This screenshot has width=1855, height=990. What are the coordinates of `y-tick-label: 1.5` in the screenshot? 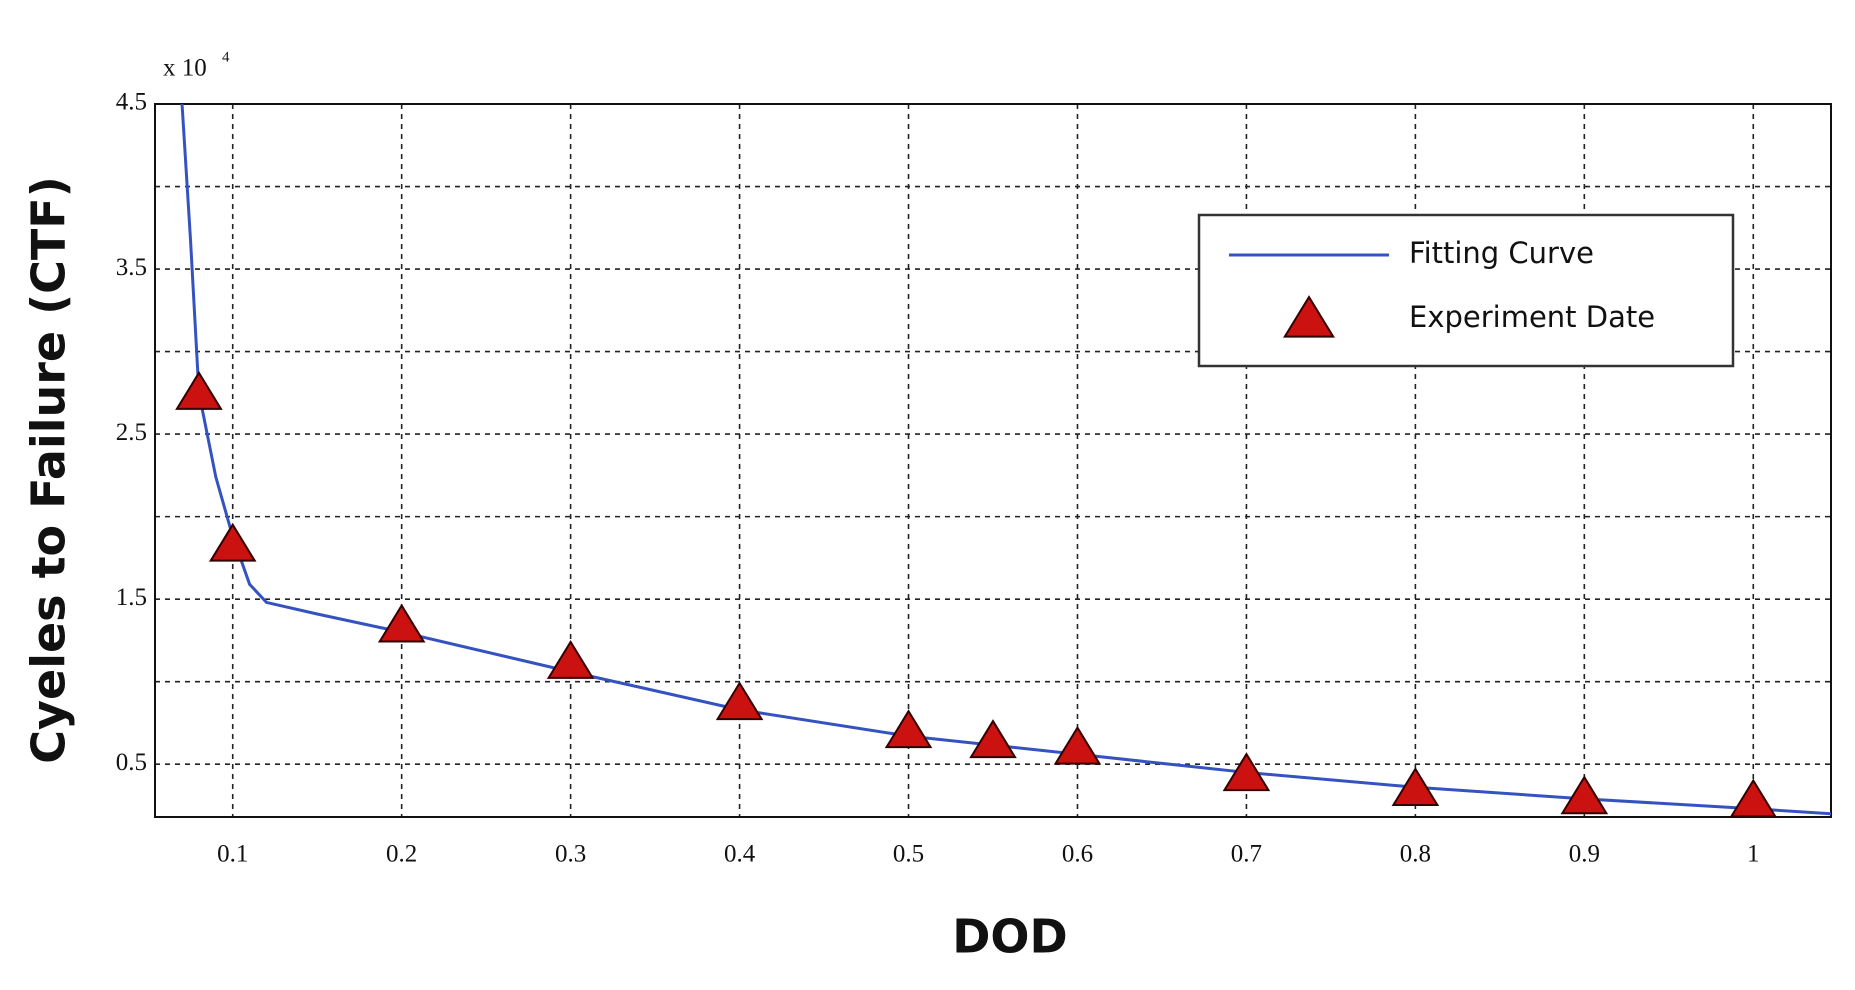 It's located at (131, 597).